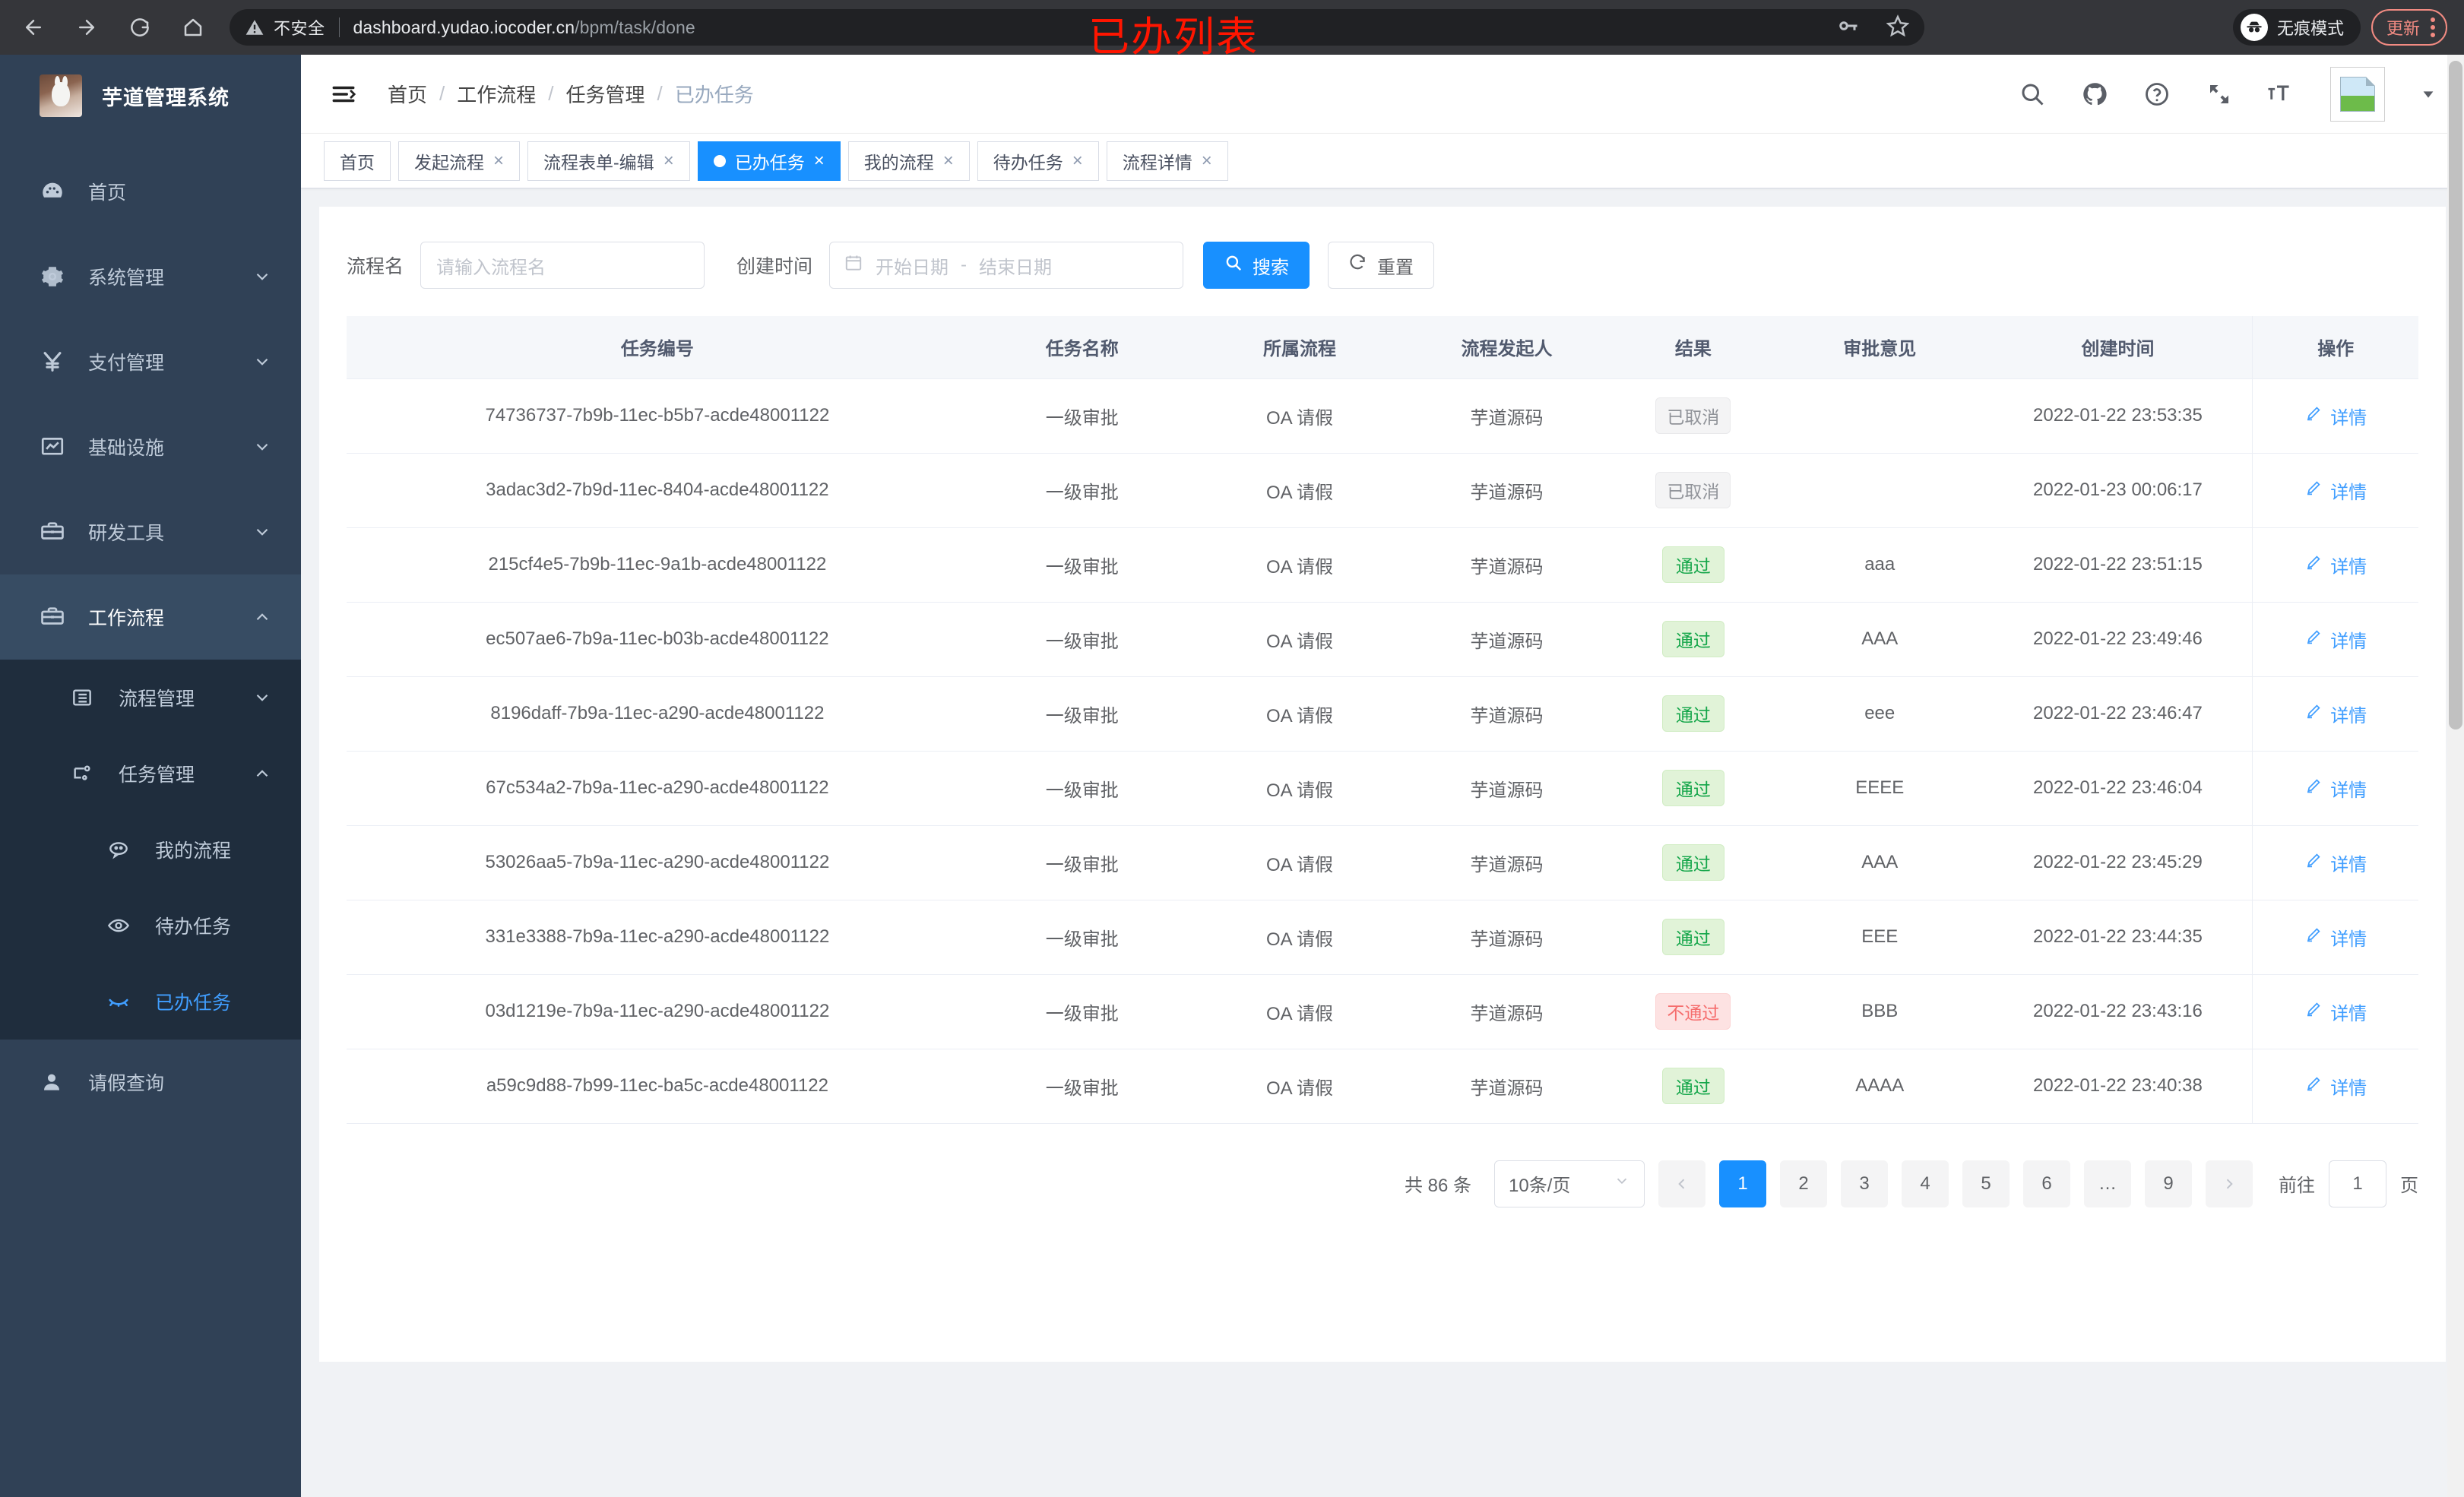  Describe the element at coordinates (408, 95) in the screenshot. I see `breadcrumb-item-1: 首页` at that location.